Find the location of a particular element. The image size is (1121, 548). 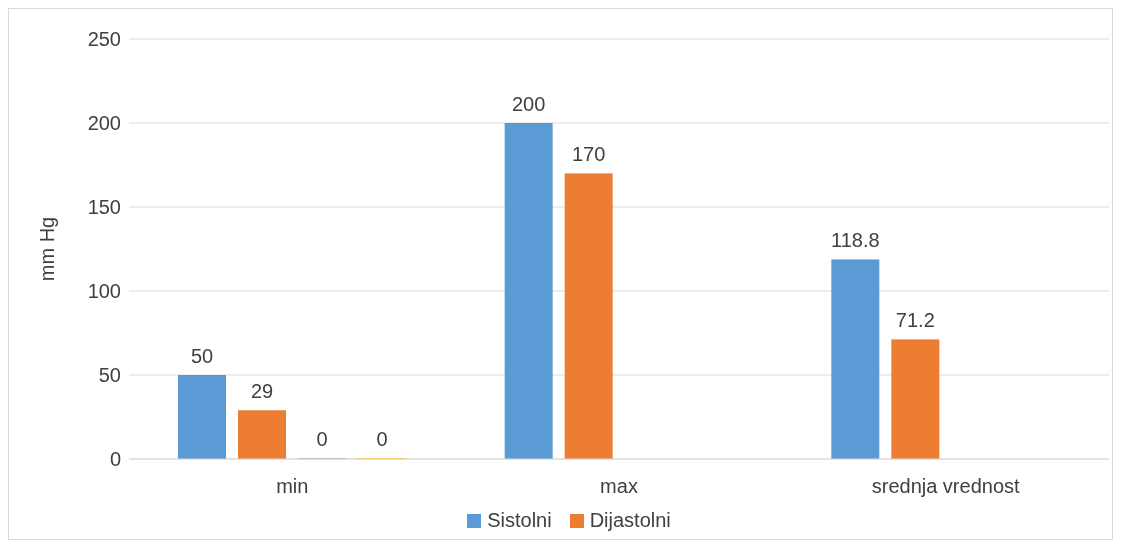

y-tick-label: 200 is located at coordinates (104, 123).